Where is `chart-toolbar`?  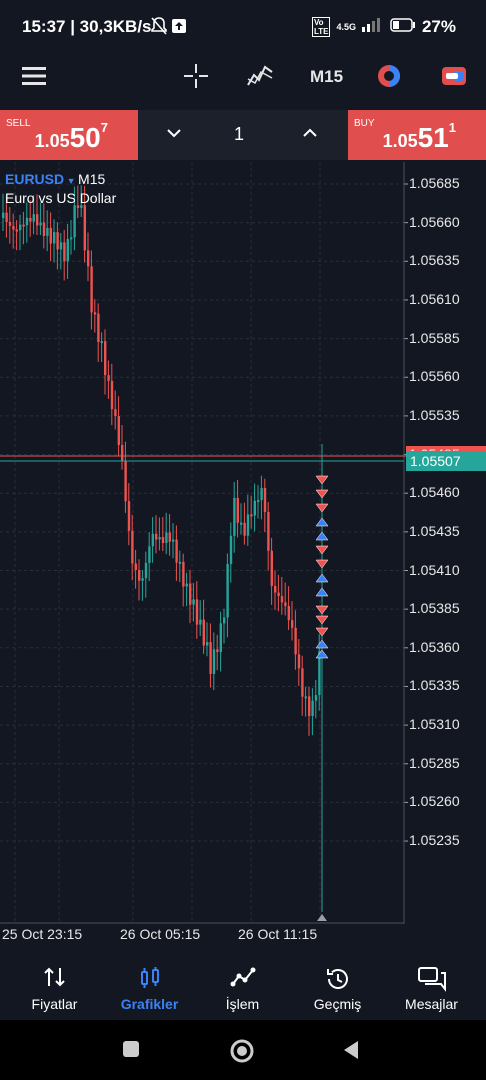
chart-toolbar is located at coordinates (243, 82).